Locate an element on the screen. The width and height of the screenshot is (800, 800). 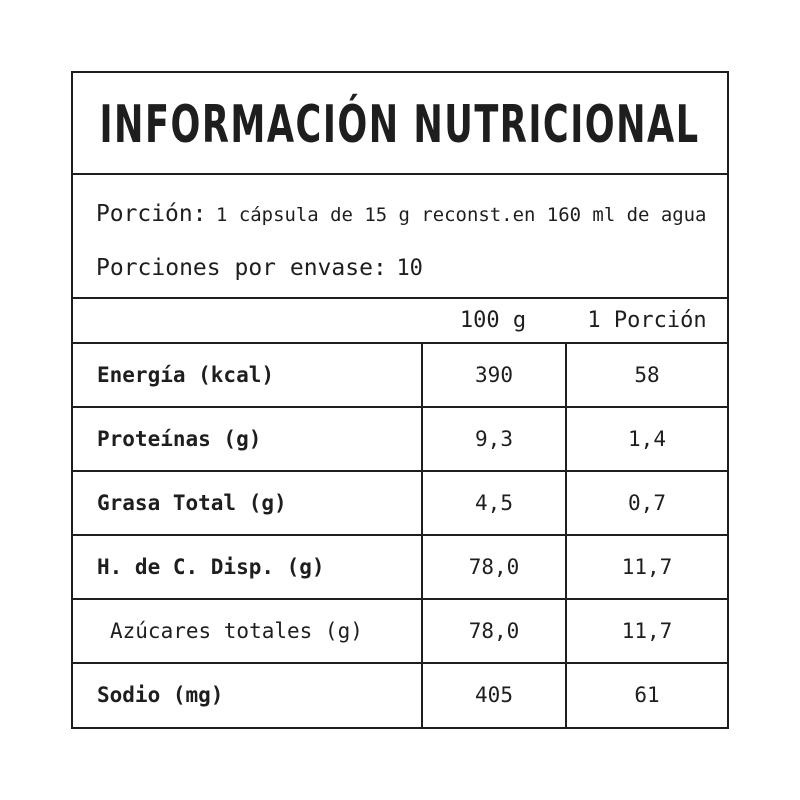
value-per-100g: 9,3 is located at coordinates (494, 439).